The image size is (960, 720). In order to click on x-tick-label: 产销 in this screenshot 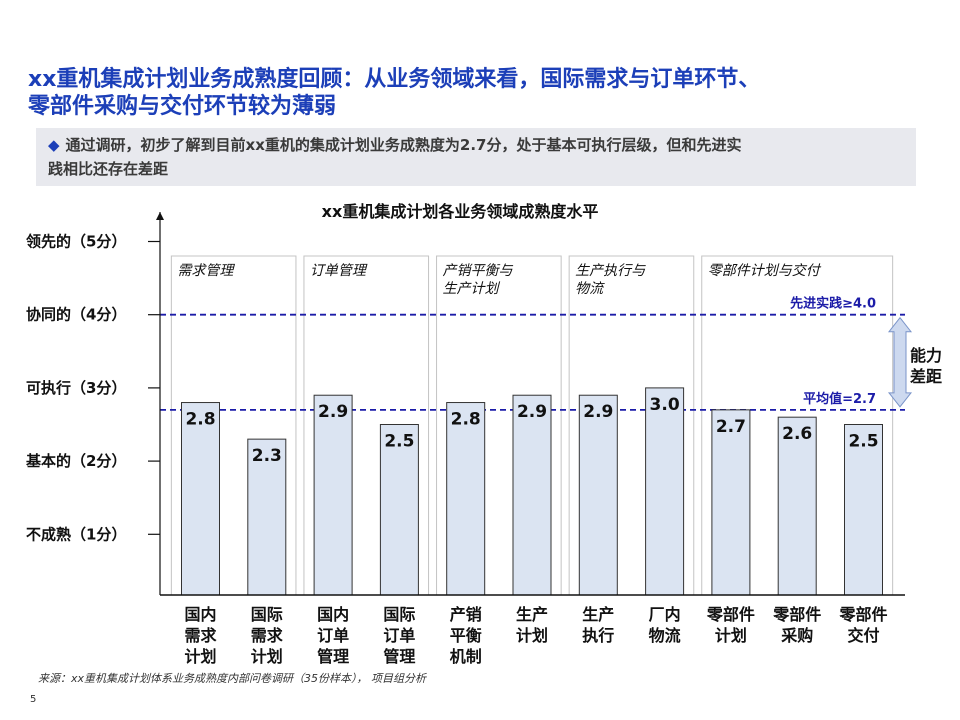, I will do `click(466, 614)`.